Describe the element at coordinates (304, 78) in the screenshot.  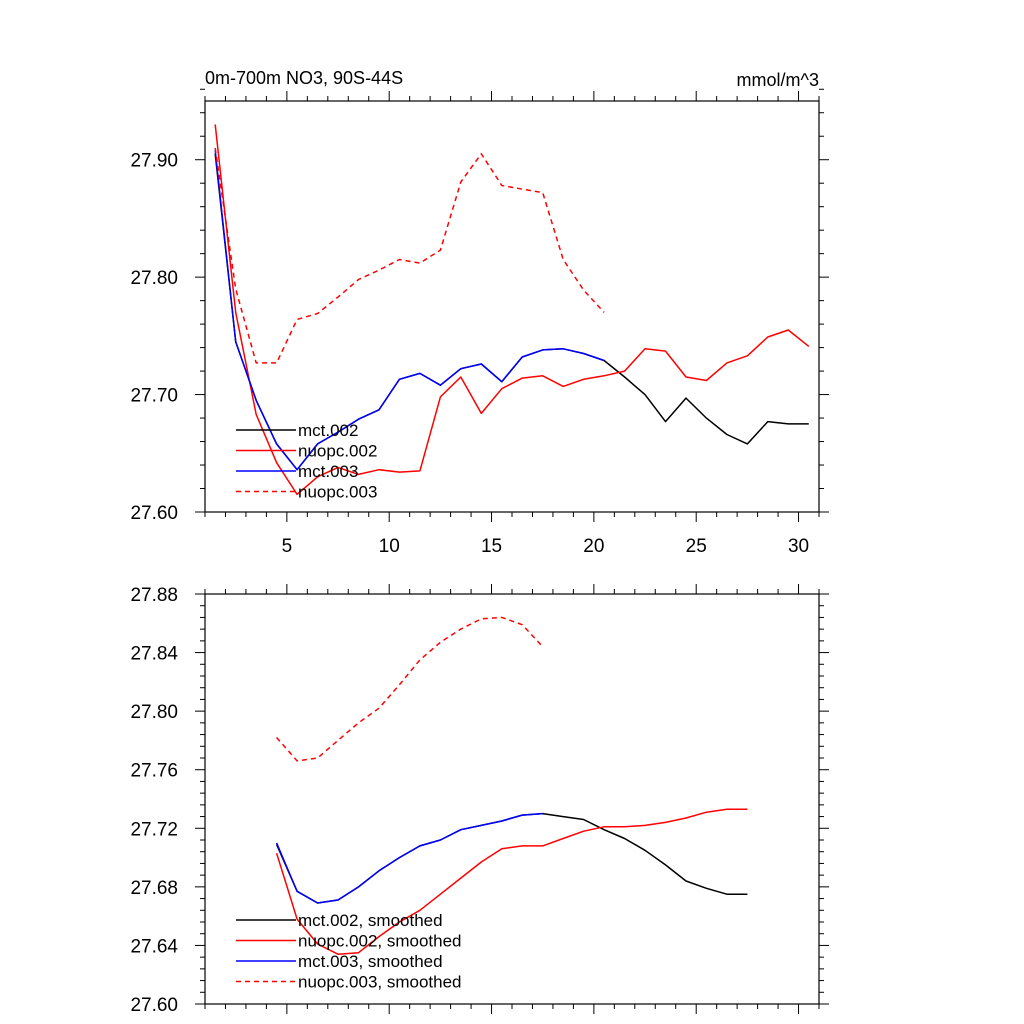
I see `top-chart-title: 0m-700m NO3, 90S-44S` at that location.